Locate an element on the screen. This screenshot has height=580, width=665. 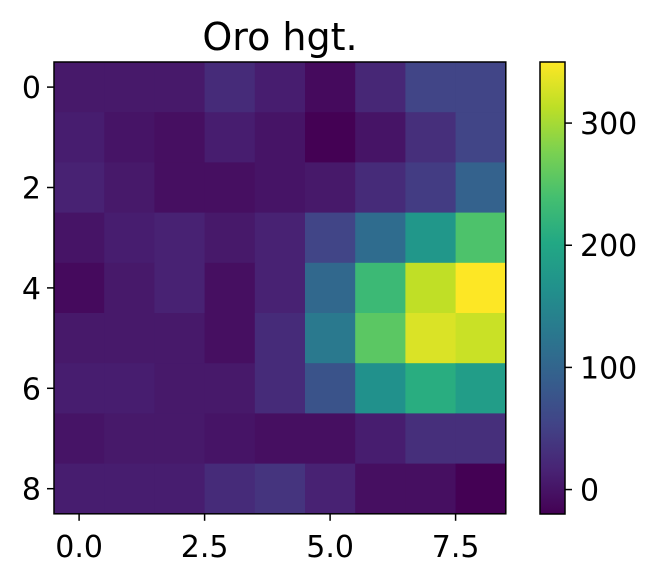
colorbar-tick-label: 200 is located at coordinates (608, 246).